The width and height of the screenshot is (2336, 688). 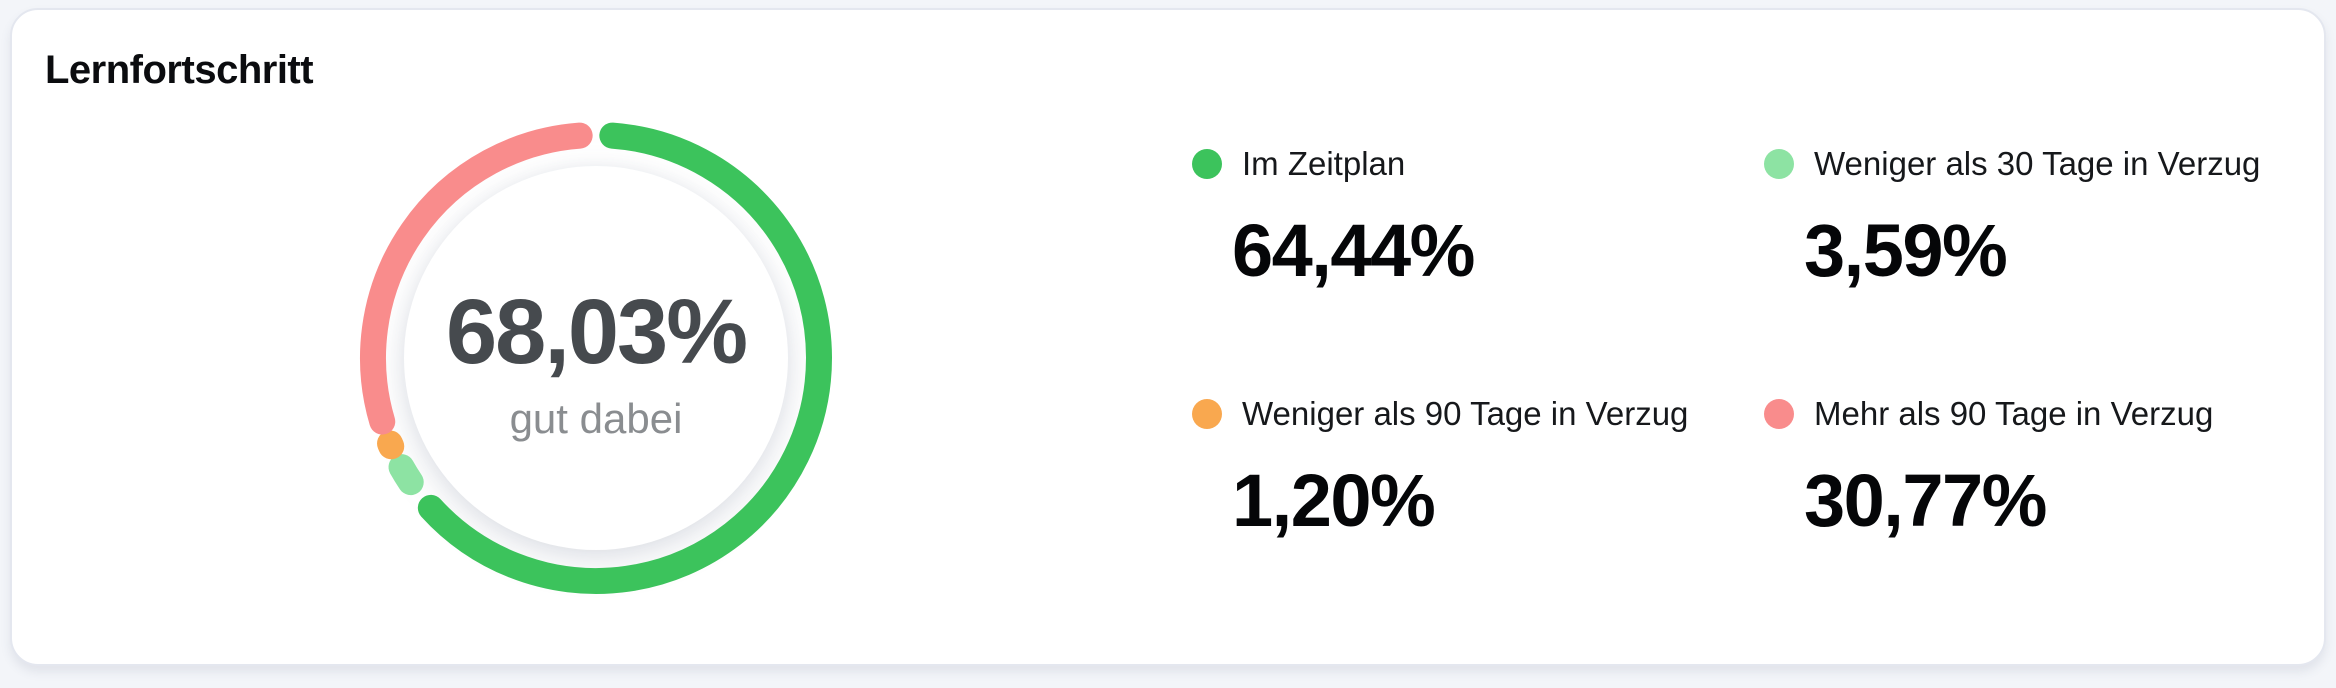 What do you see at coordinates (1334, 500) in the screenshot?
I see `legend-value: 1,20%` at bounding box center [1334, 500].